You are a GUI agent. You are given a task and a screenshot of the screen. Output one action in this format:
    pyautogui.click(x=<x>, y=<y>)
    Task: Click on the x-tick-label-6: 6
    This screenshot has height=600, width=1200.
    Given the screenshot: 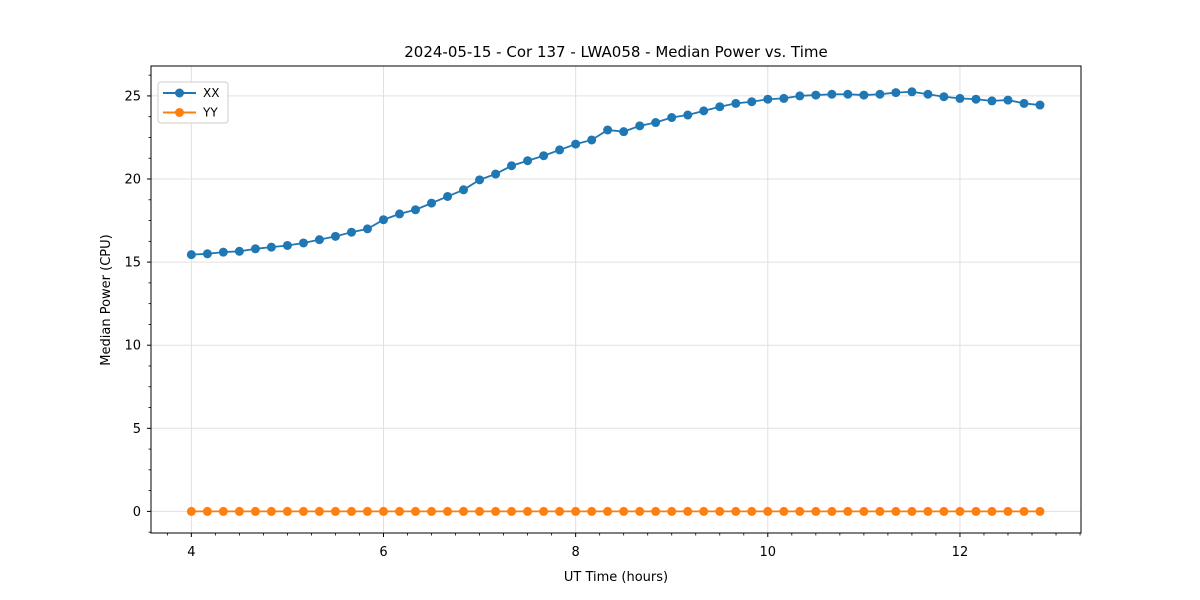 What is the action you would take?
    pyautogui.click(x=383, y=552)
    